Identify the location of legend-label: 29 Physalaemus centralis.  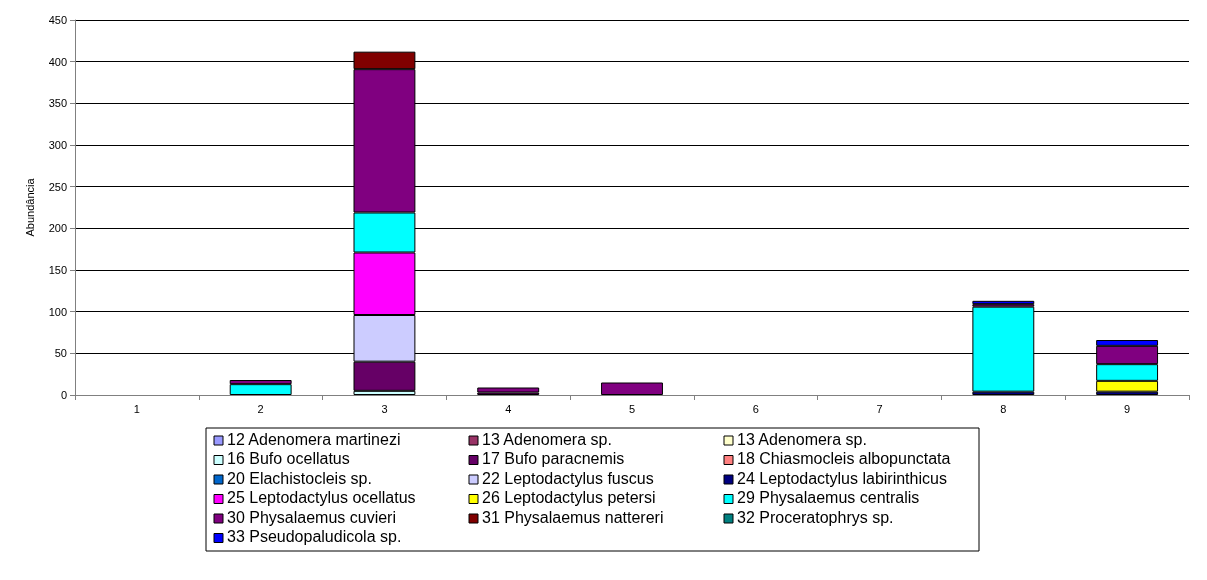
(828, 497).